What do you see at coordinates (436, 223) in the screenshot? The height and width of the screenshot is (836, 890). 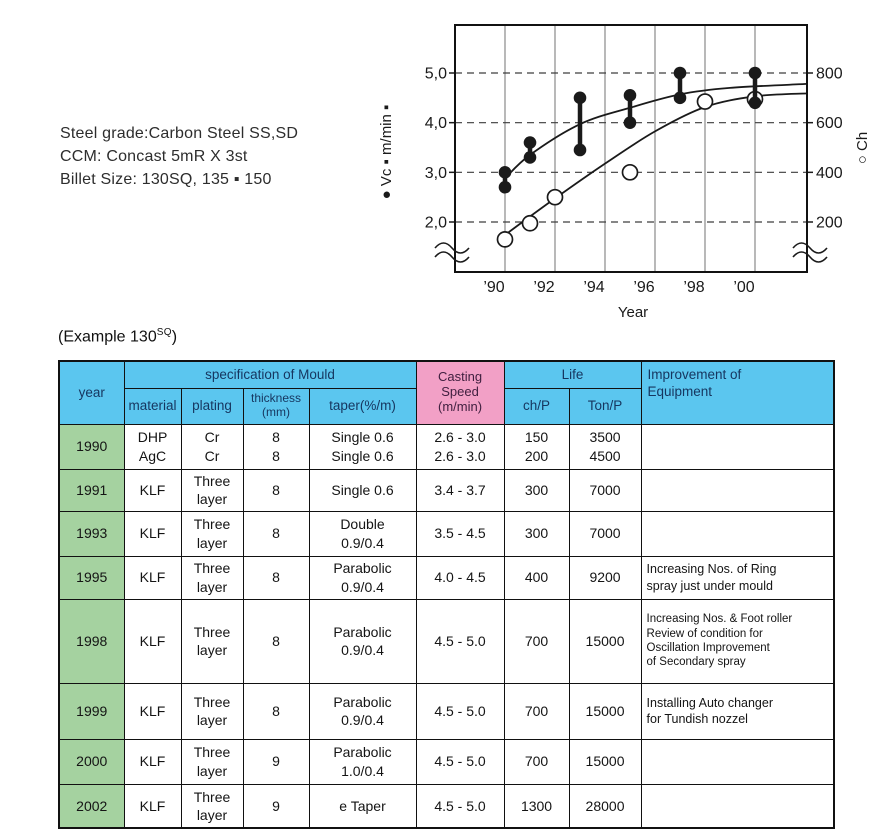 I see `left-axis-tick-label: 2,0` at bounding box center [436, 223].